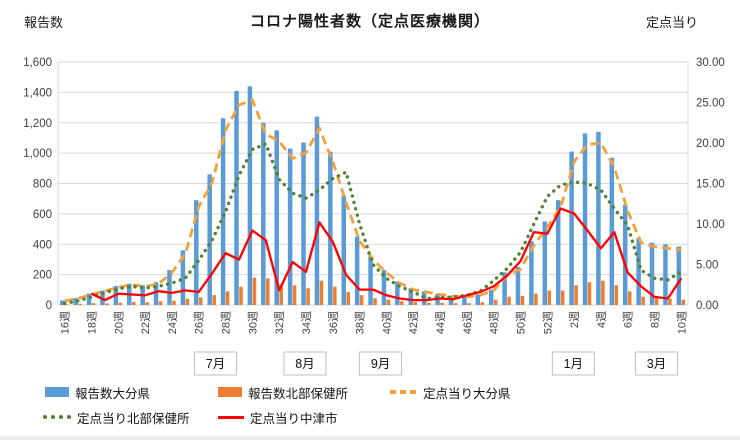  What do you see at coordinates (57, 417) in the screenshot?
I see `dotted-line-swatch-icon` at bounding box center [57, 417].